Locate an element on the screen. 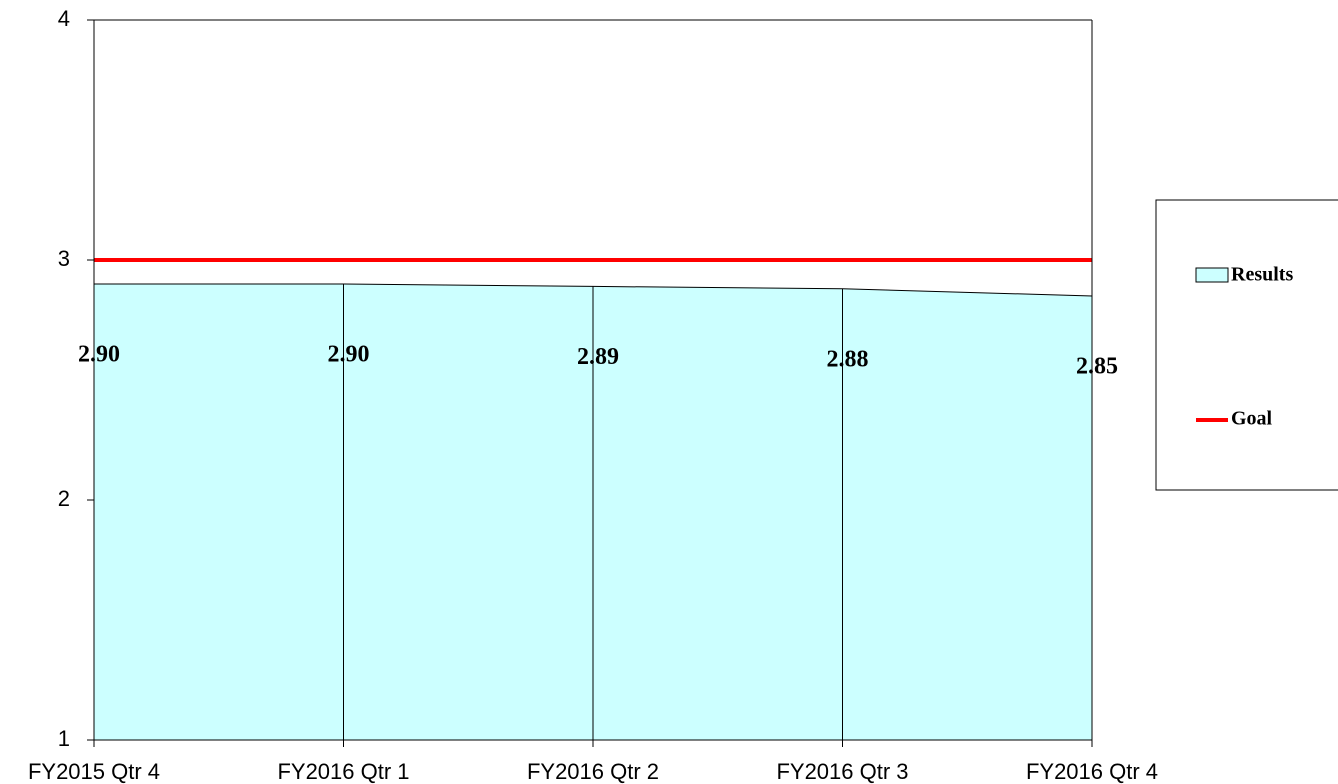 The height and width of the screenshot is (784, 1338). legend-box is located at coordinates (1246, 345).